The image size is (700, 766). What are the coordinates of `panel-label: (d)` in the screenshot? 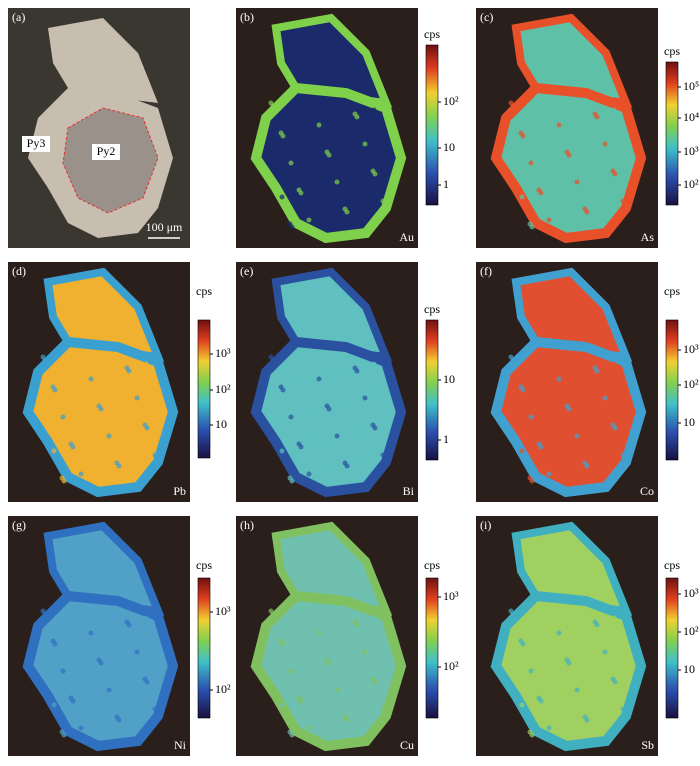 It's located at (19, 271).